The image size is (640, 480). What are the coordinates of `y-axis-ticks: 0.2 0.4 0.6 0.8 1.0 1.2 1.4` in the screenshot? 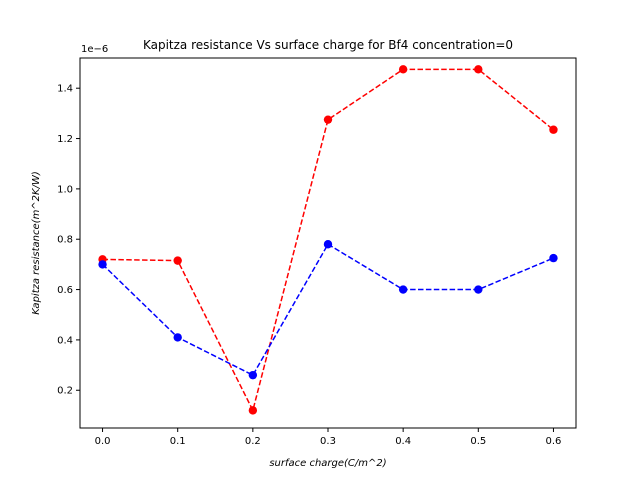 It's located at (68, 240).